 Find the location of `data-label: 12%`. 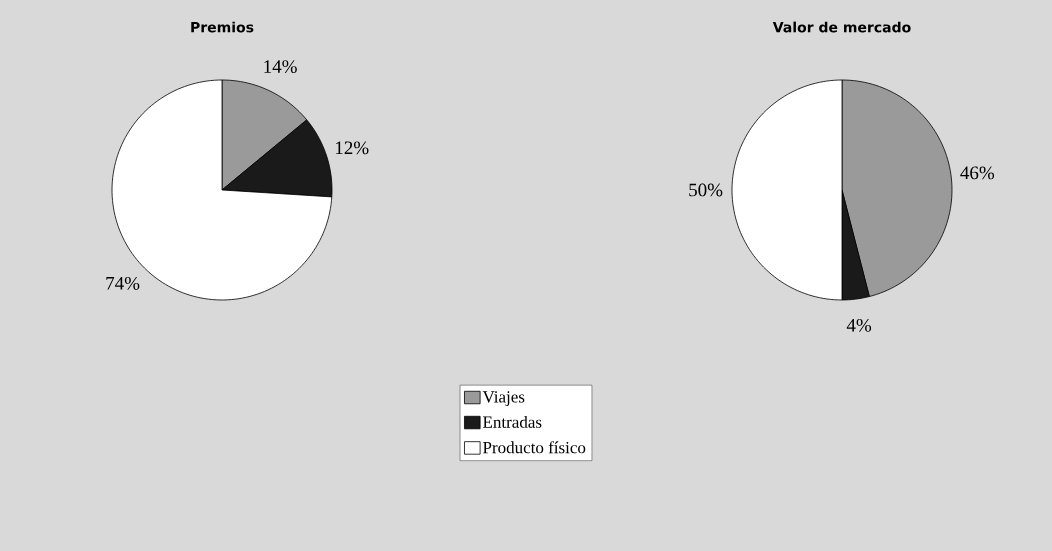

data-label: 12% is located at coordinates (352, 148).